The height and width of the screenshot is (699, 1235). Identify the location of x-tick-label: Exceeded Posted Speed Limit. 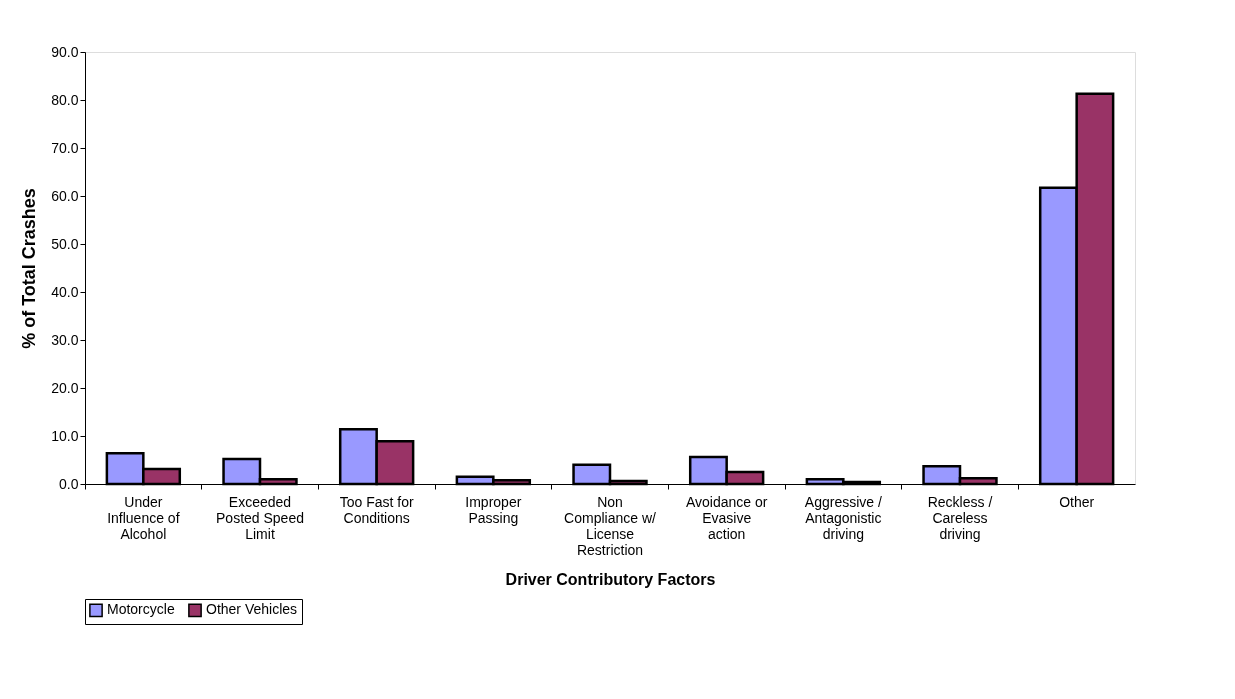
(260, 517).